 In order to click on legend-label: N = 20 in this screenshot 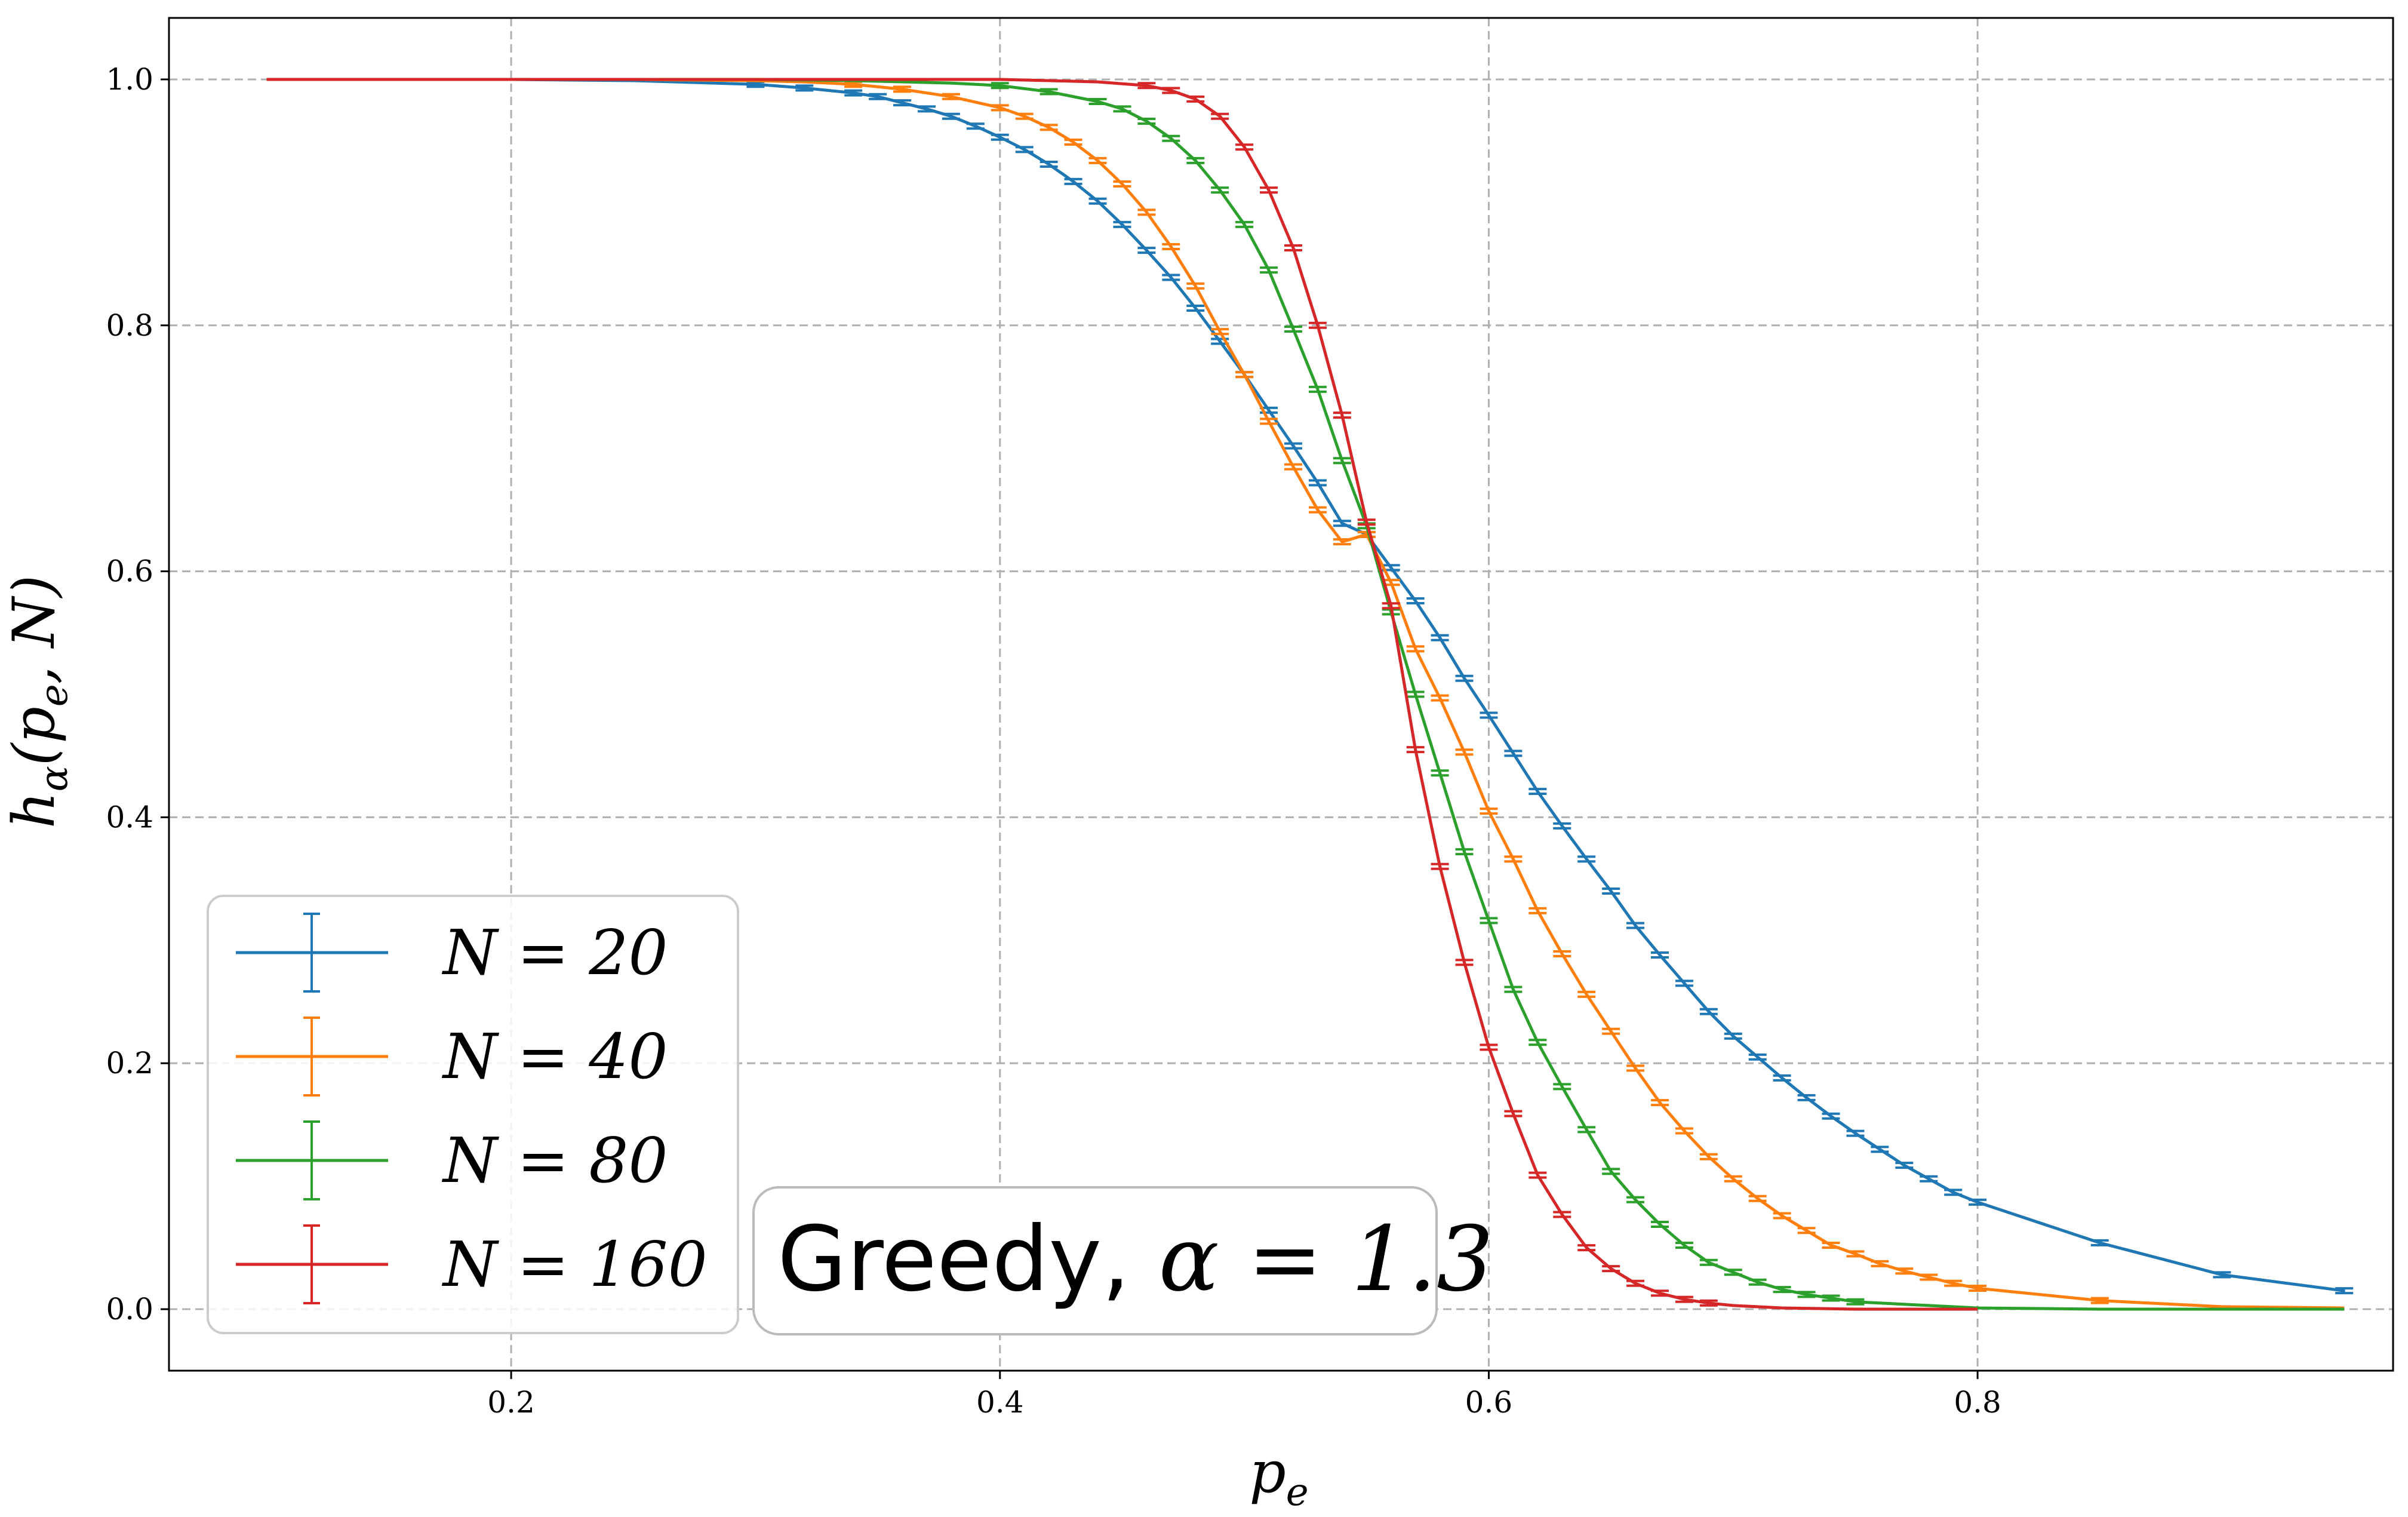, I will do `click(554, 952)`.